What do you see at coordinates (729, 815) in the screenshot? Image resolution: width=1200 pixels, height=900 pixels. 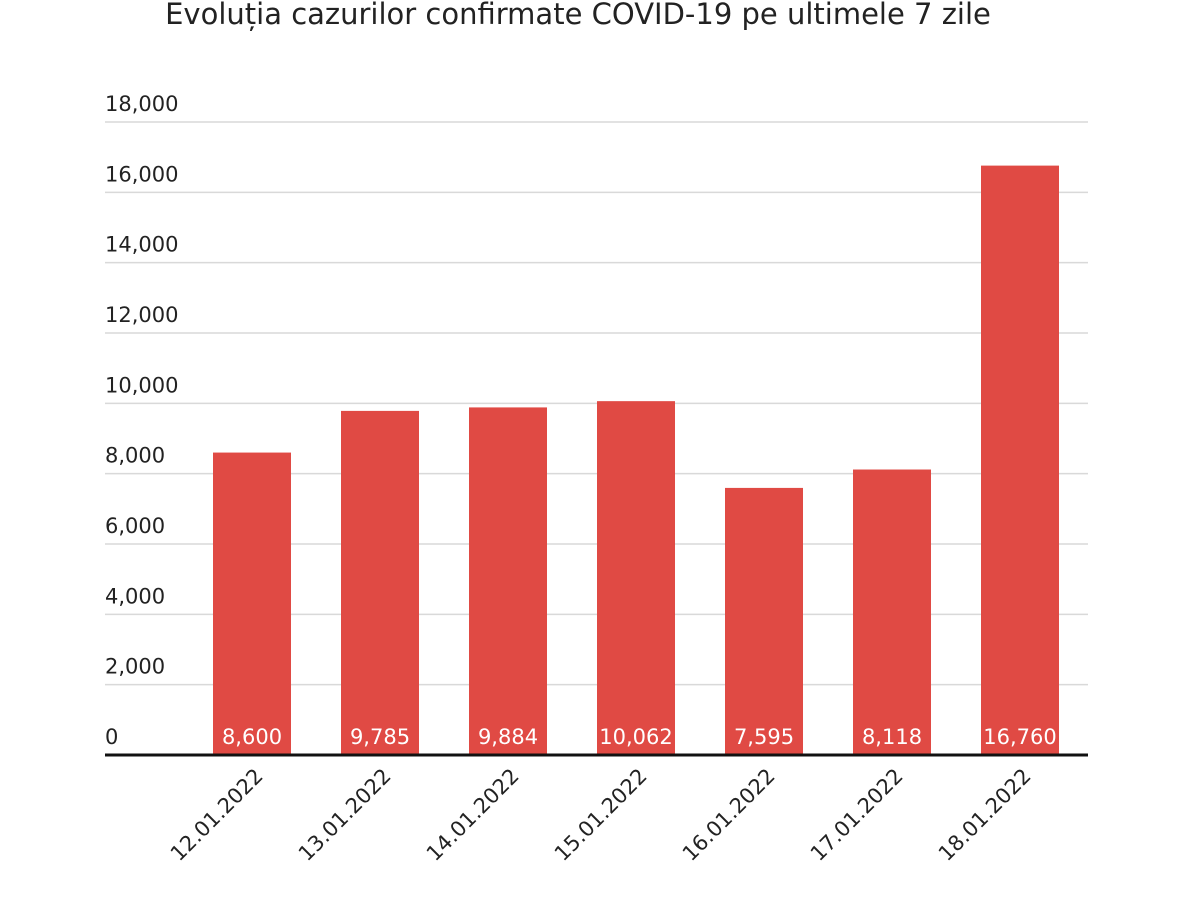 I see `x-tick-label: 16.01.2022` at bounding box center [729, 815].